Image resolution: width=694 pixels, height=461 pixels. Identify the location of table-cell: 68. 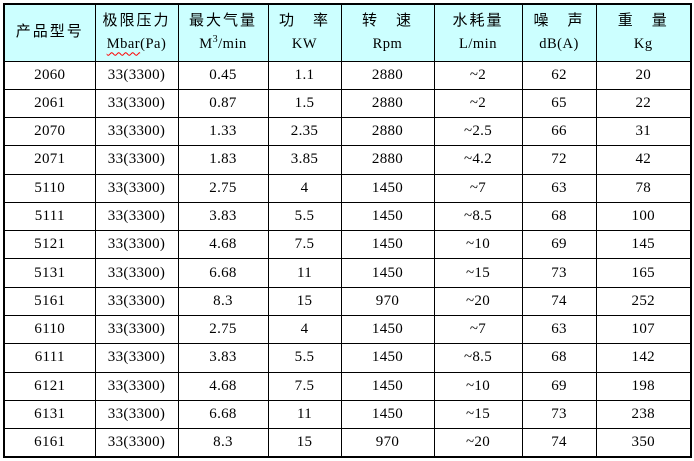
(559, 216).